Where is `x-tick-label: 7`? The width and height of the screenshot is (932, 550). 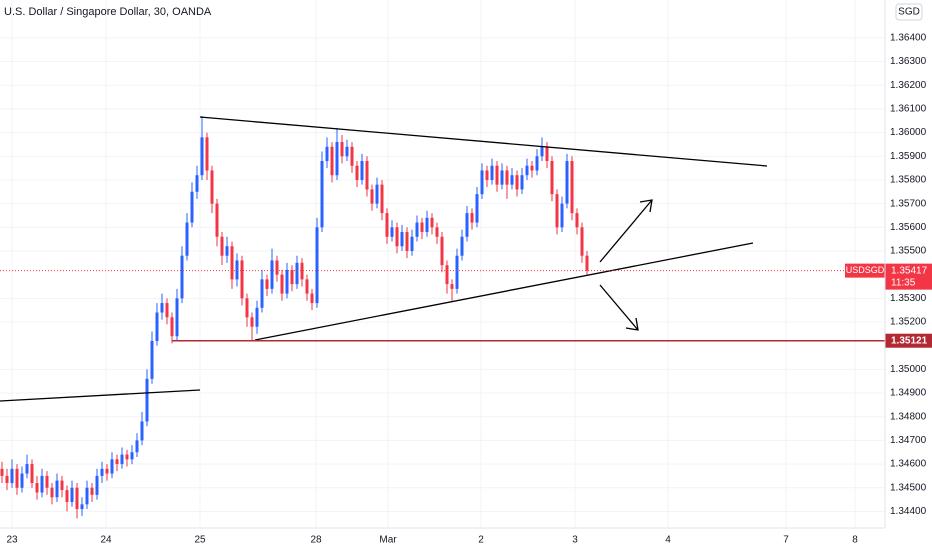
x-tick-label: 7 is located at coordinates (786, 540).